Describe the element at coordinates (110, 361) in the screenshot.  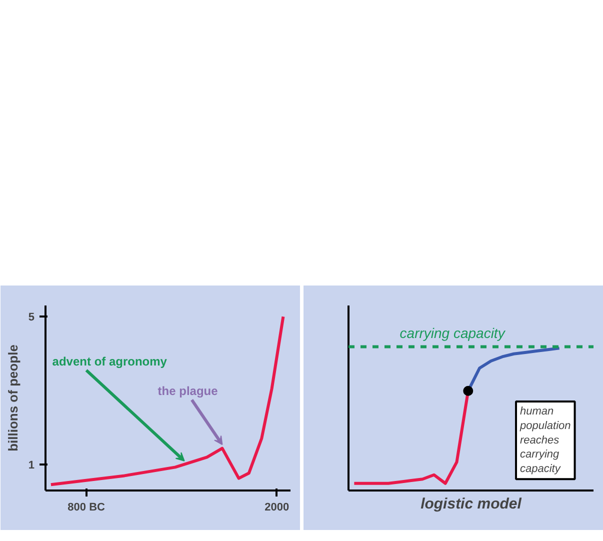
I see `annotation: advent of agronomy` at that location.